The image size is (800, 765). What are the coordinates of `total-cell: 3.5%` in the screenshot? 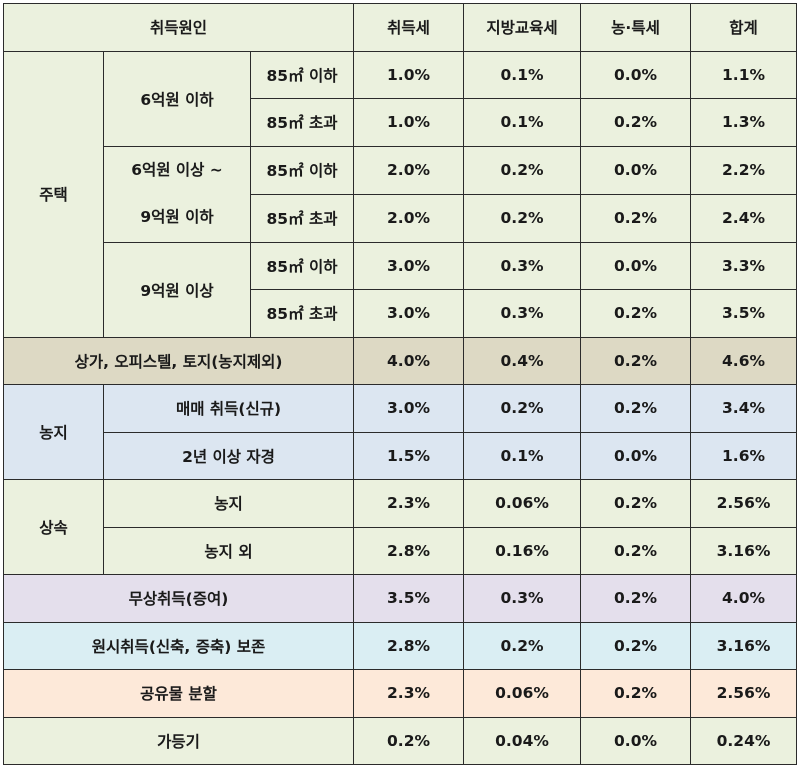 It's located at (744, 313).